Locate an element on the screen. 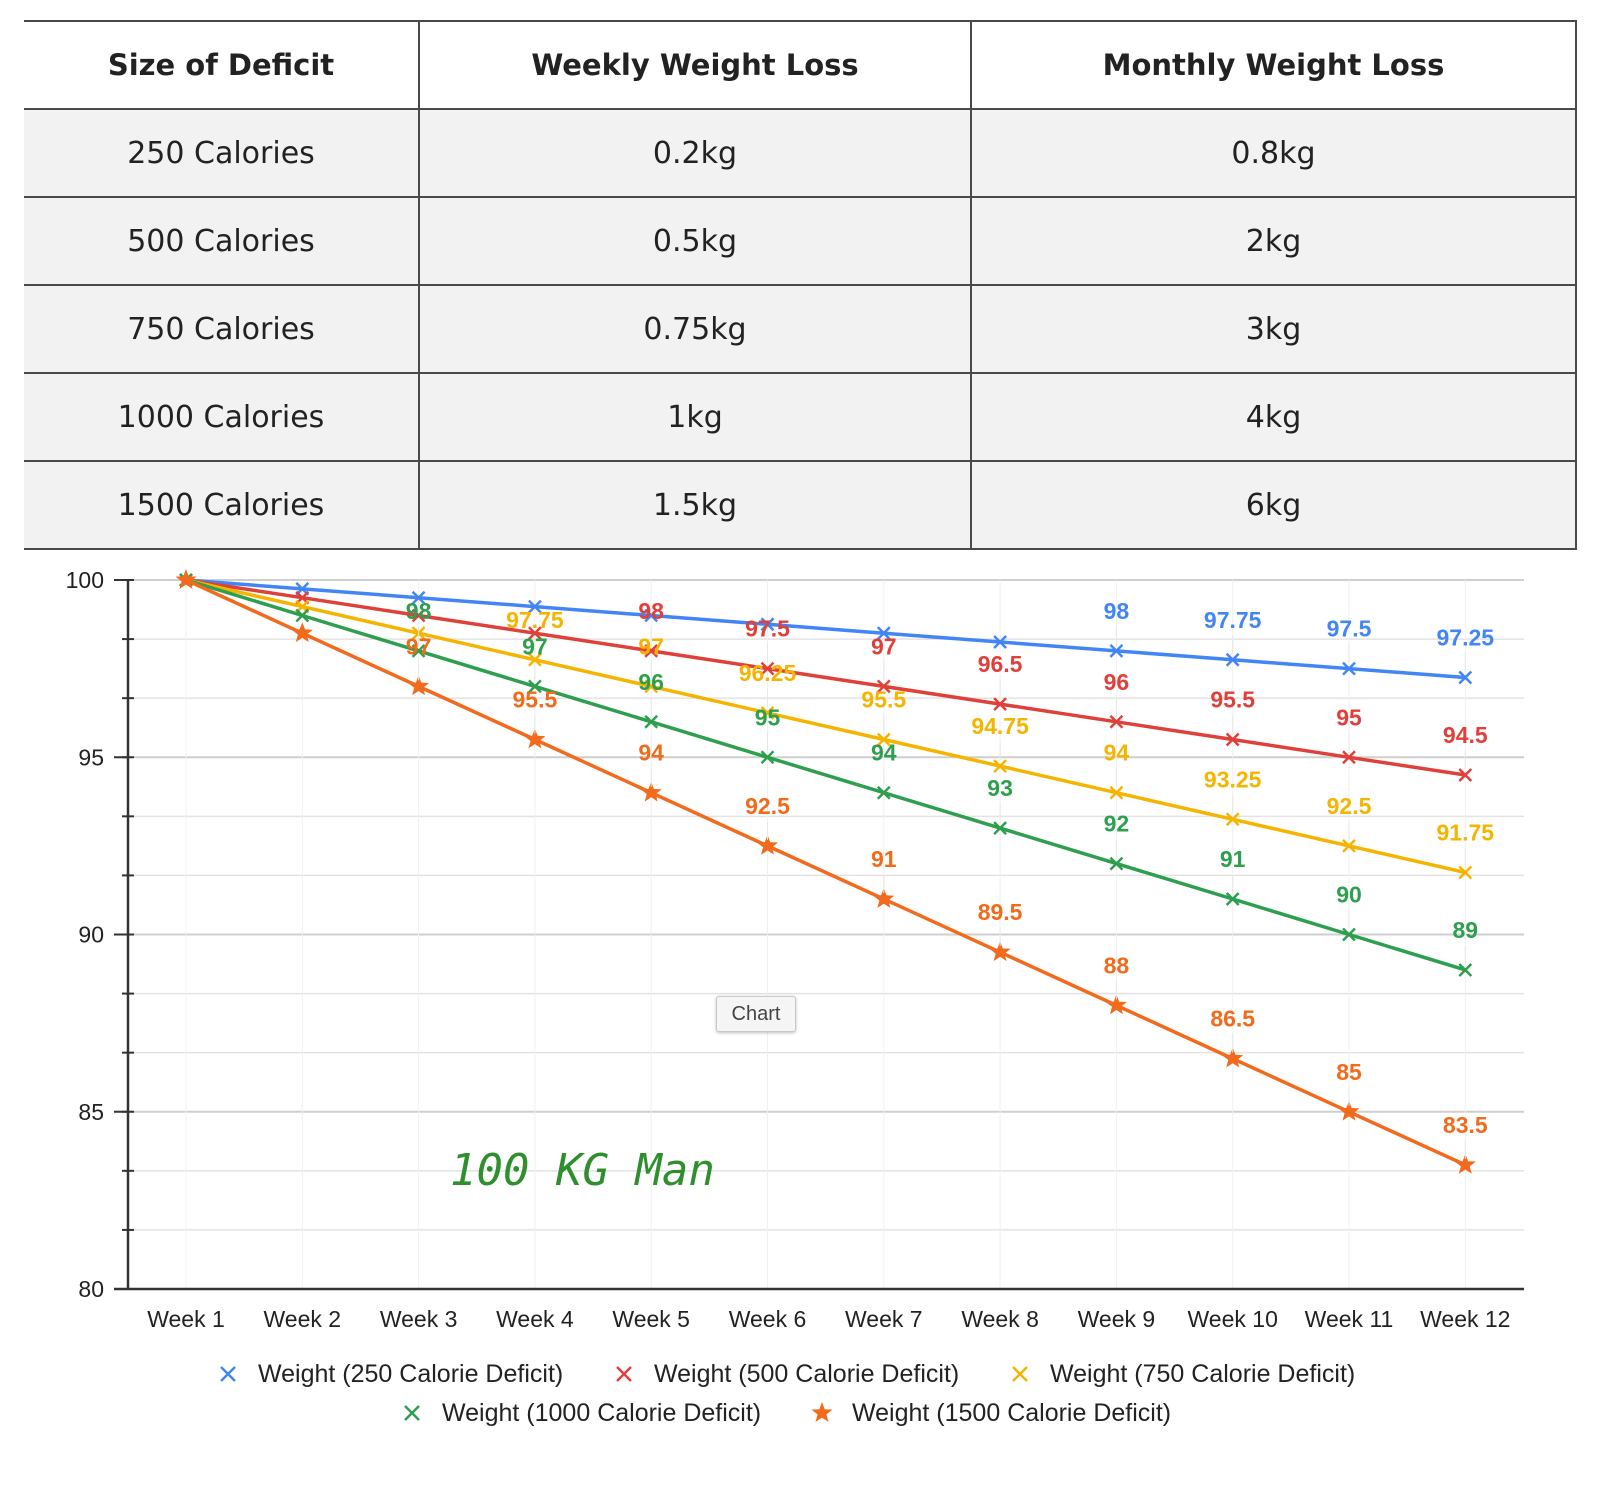 This screenshot has height=1494, width=1600. data-label: 96 is located at coordinates (1117, 682).